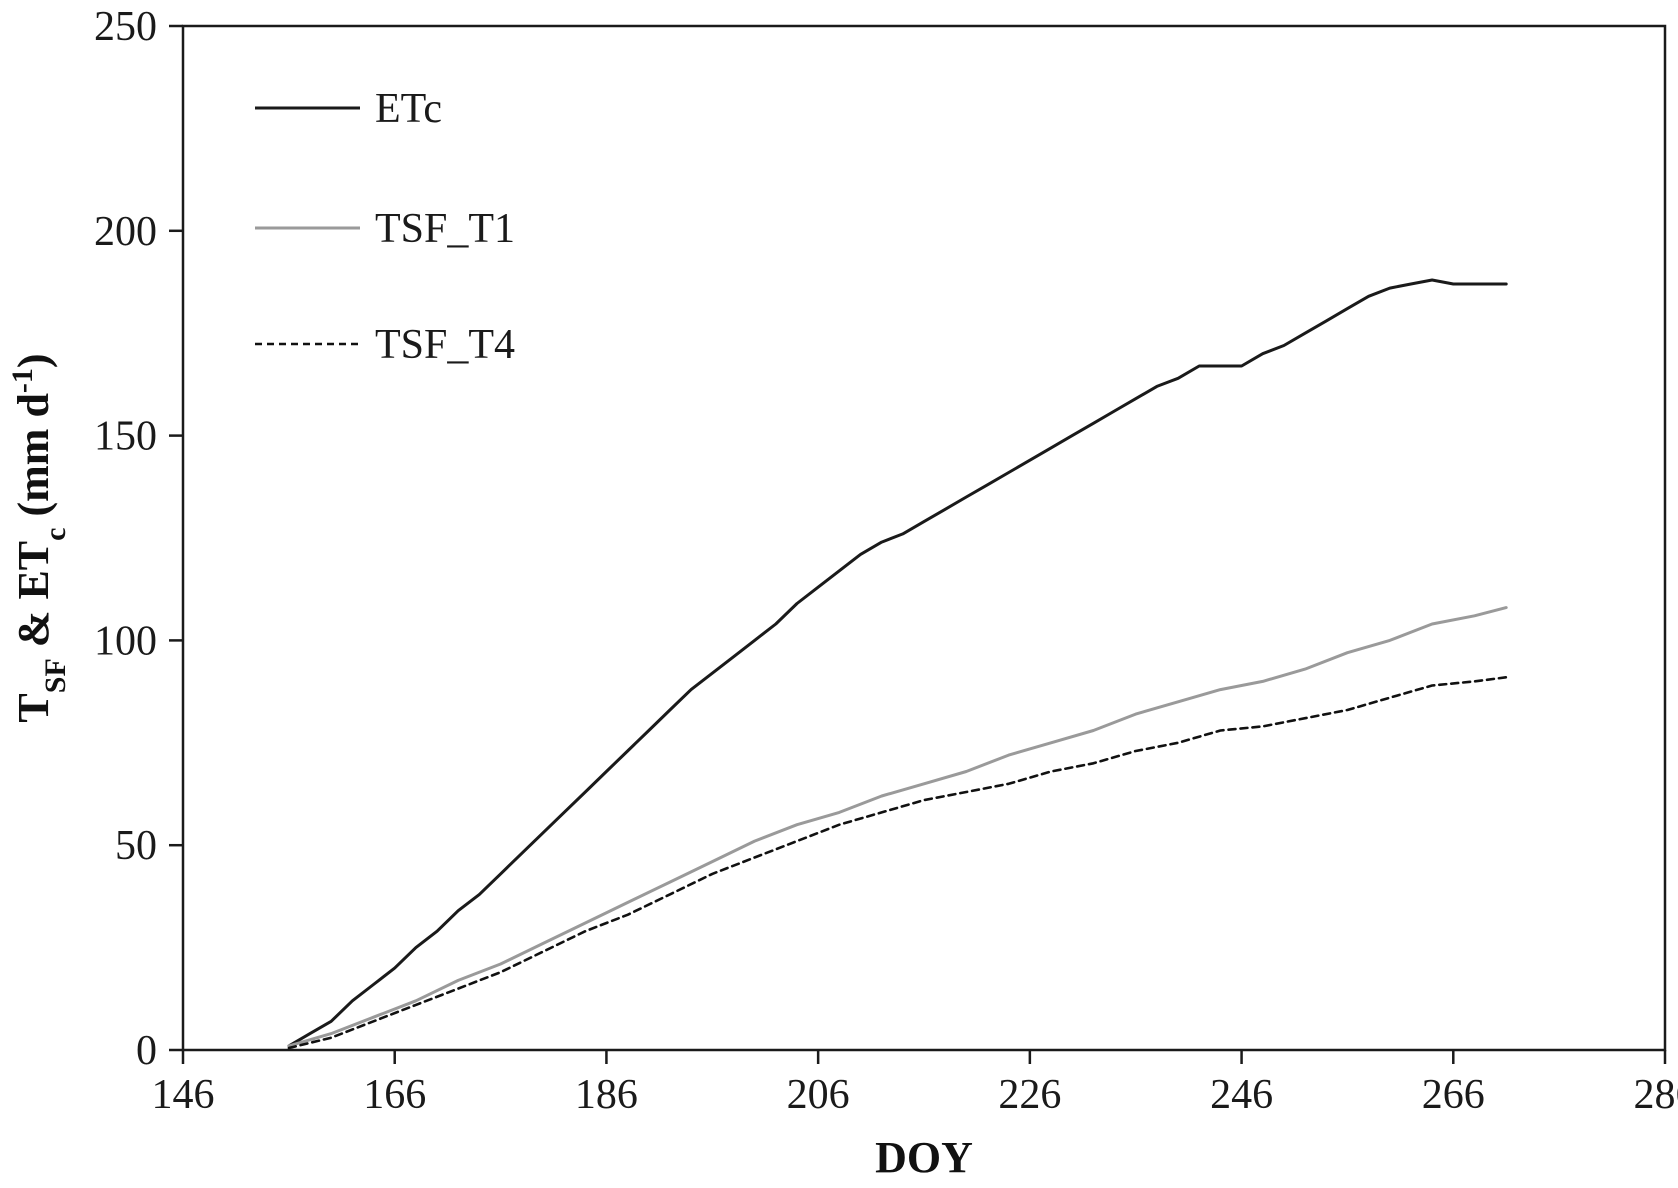 The image size is (1678, 1188). I want to click on y-tick-label: 250, so click(125, 27).